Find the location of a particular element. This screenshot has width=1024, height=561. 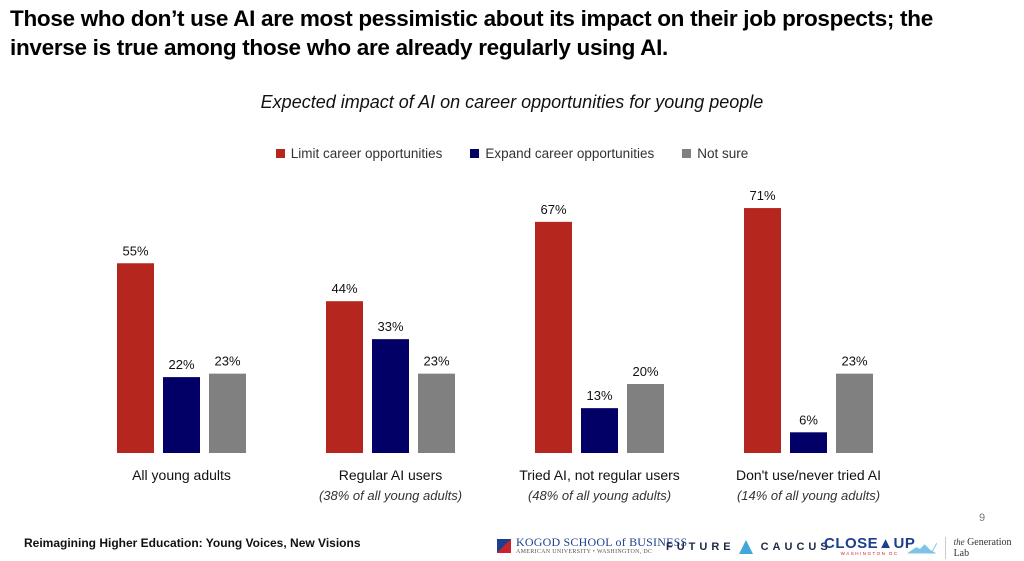

data-label: 20% is located at coordinates (645, 371).